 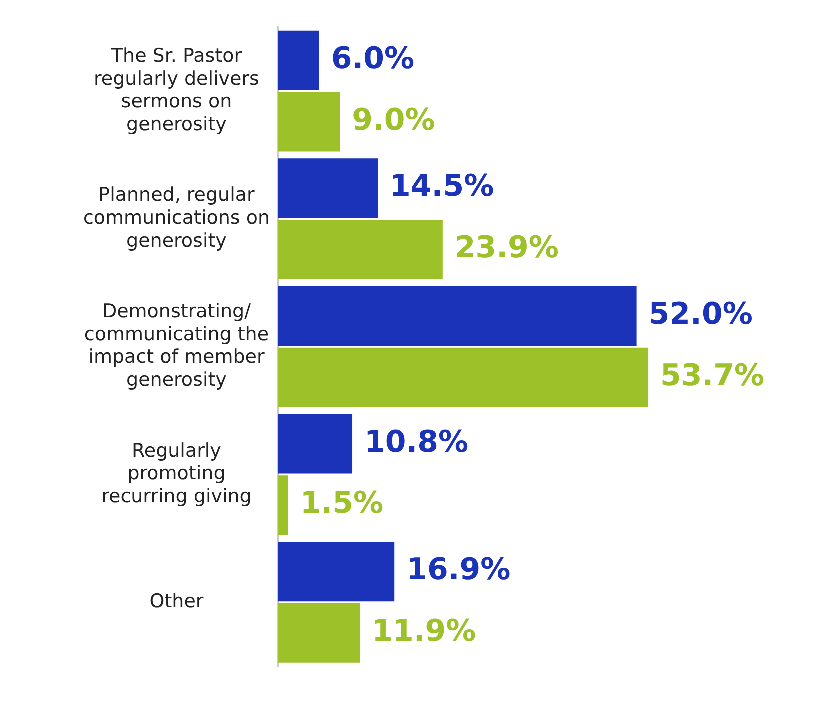 I want to click on data-label: 14.5%, so click(x=442, y=186).